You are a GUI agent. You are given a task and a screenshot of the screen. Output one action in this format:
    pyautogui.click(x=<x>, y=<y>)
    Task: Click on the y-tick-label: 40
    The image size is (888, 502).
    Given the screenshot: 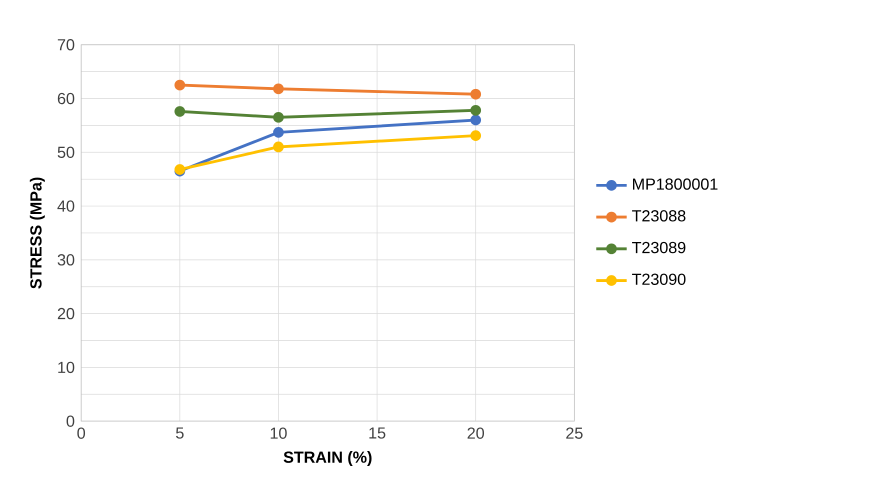 What is the action you would take?
    pyautogui.click(x=65, y=206)
    